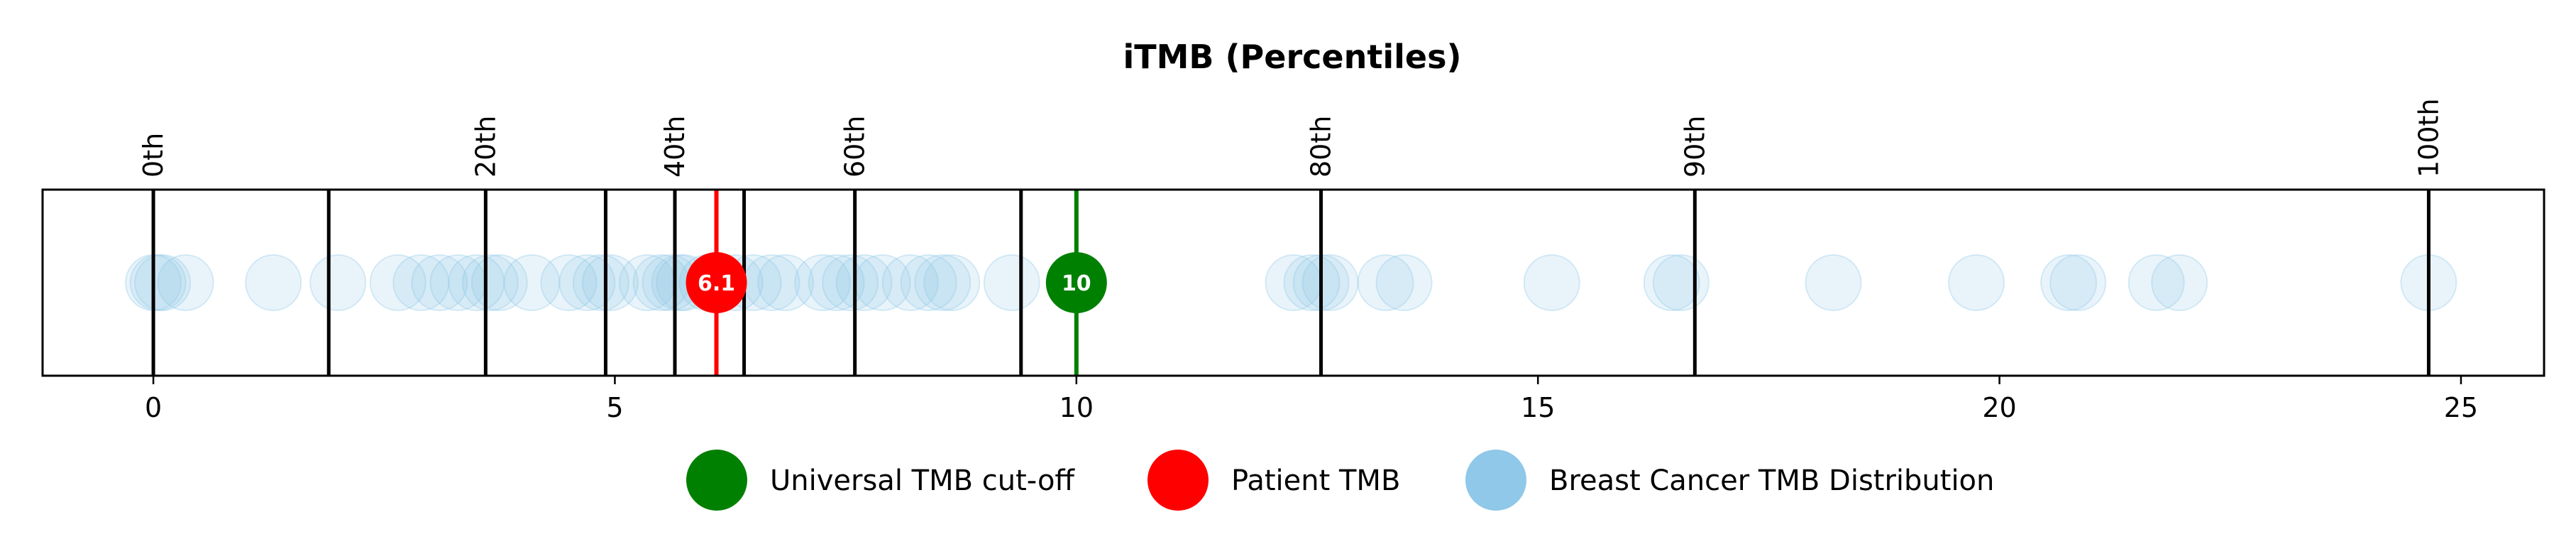 The width and height of the screenshot is (2576, 549). What do you see at coordinates (1311, 399) in the screenshot?
I see `x-axis: 0 5 10 15 20 25` at bounding box center [1311, 399].